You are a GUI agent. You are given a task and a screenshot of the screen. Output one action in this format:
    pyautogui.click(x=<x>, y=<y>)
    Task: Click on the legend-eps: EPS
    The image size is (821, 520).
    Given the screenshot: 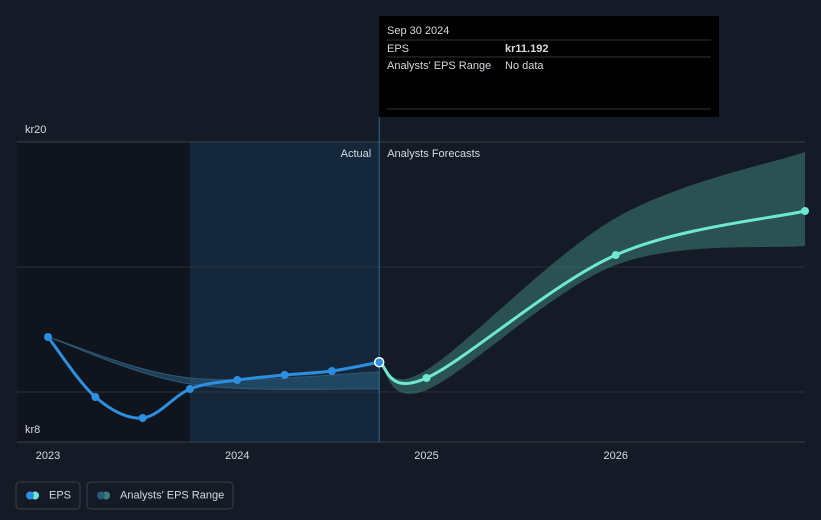 What is the action you would take?
    pyautogui.click(x=48, y=495)
    